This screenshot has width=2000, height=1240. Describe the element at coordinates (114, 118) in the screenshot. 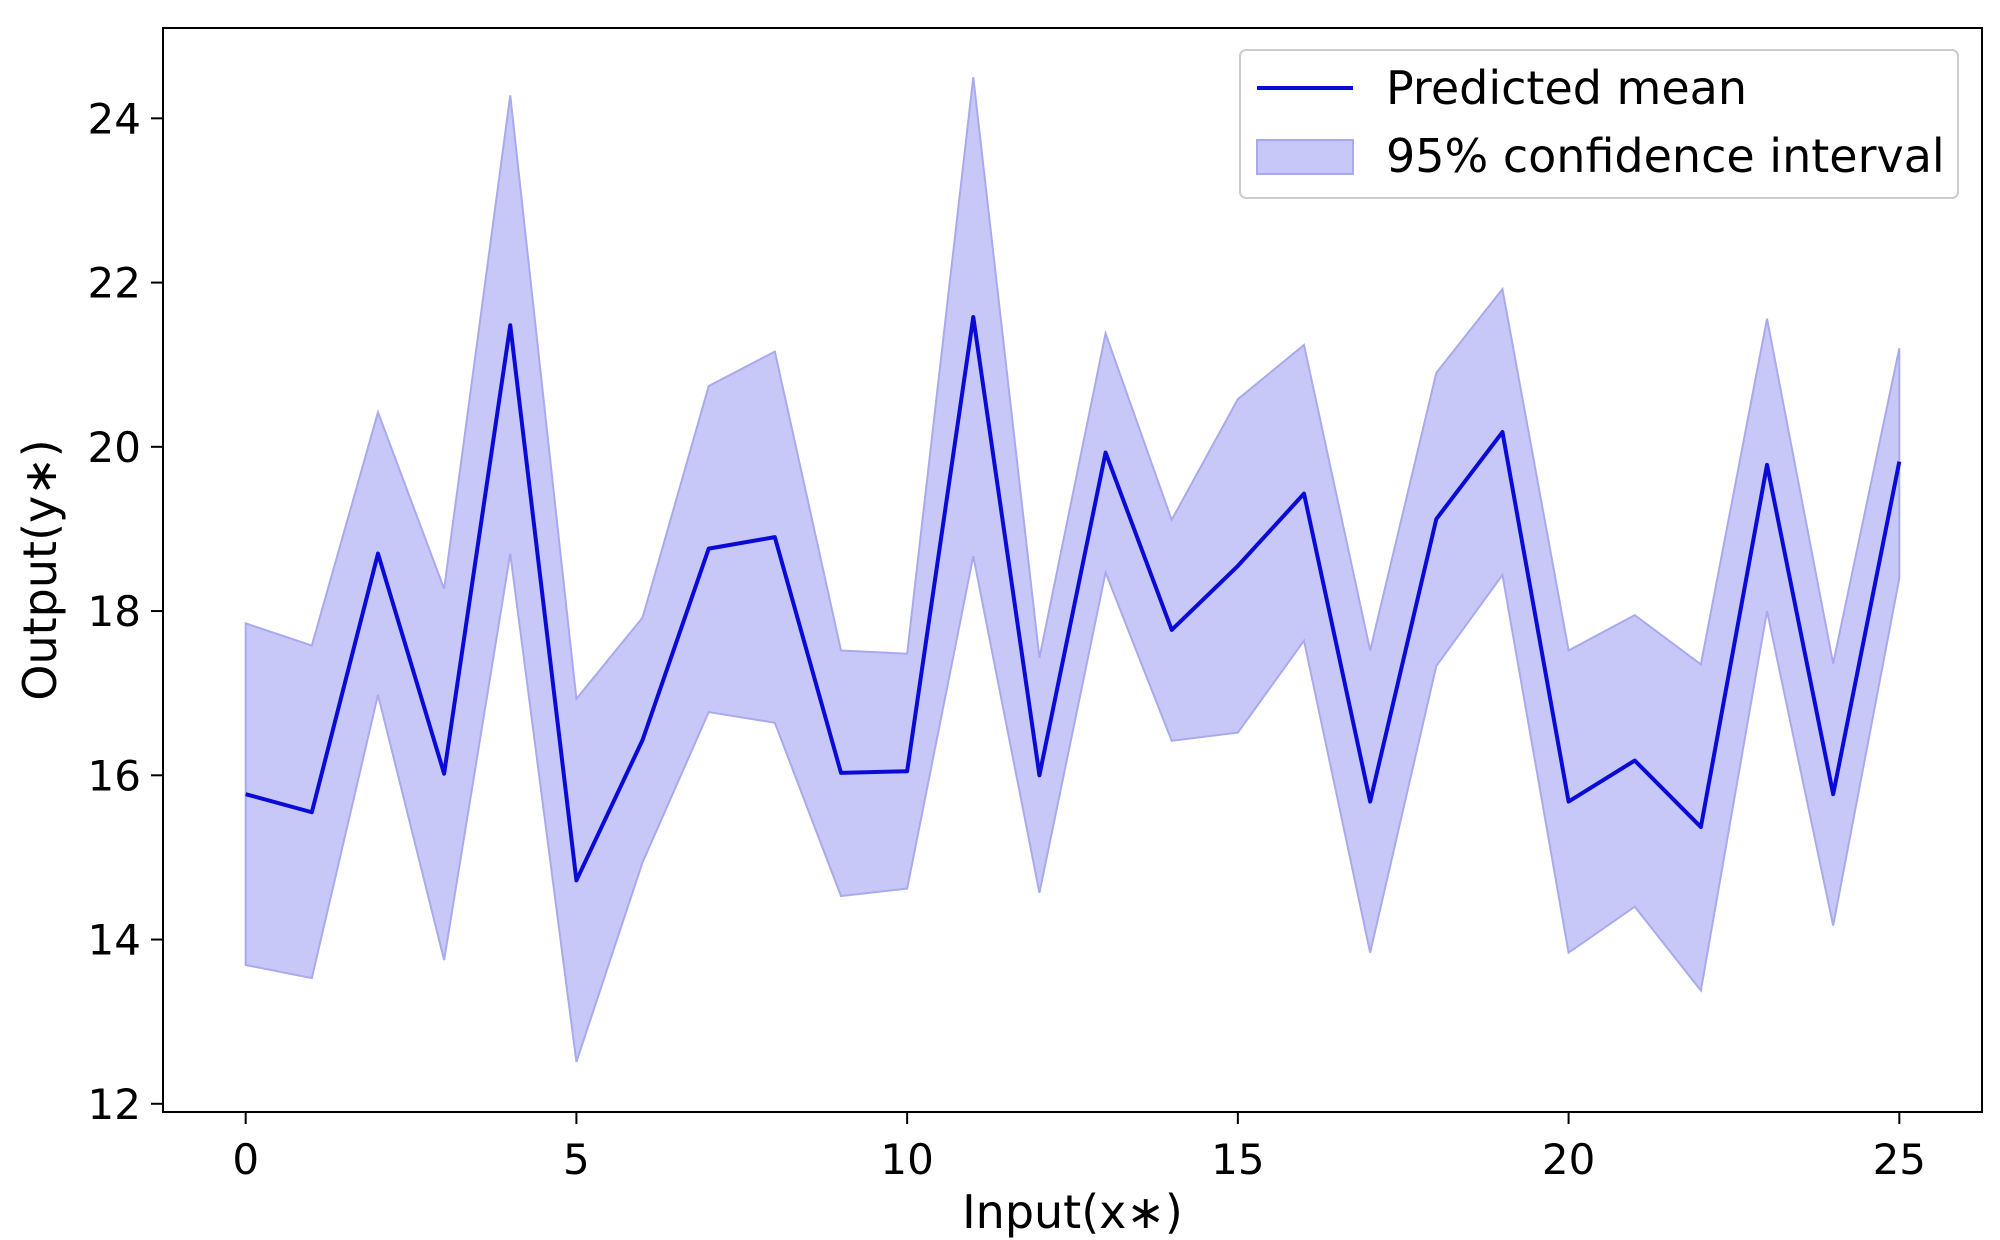

I see `y-tick-label: 24` at that location.